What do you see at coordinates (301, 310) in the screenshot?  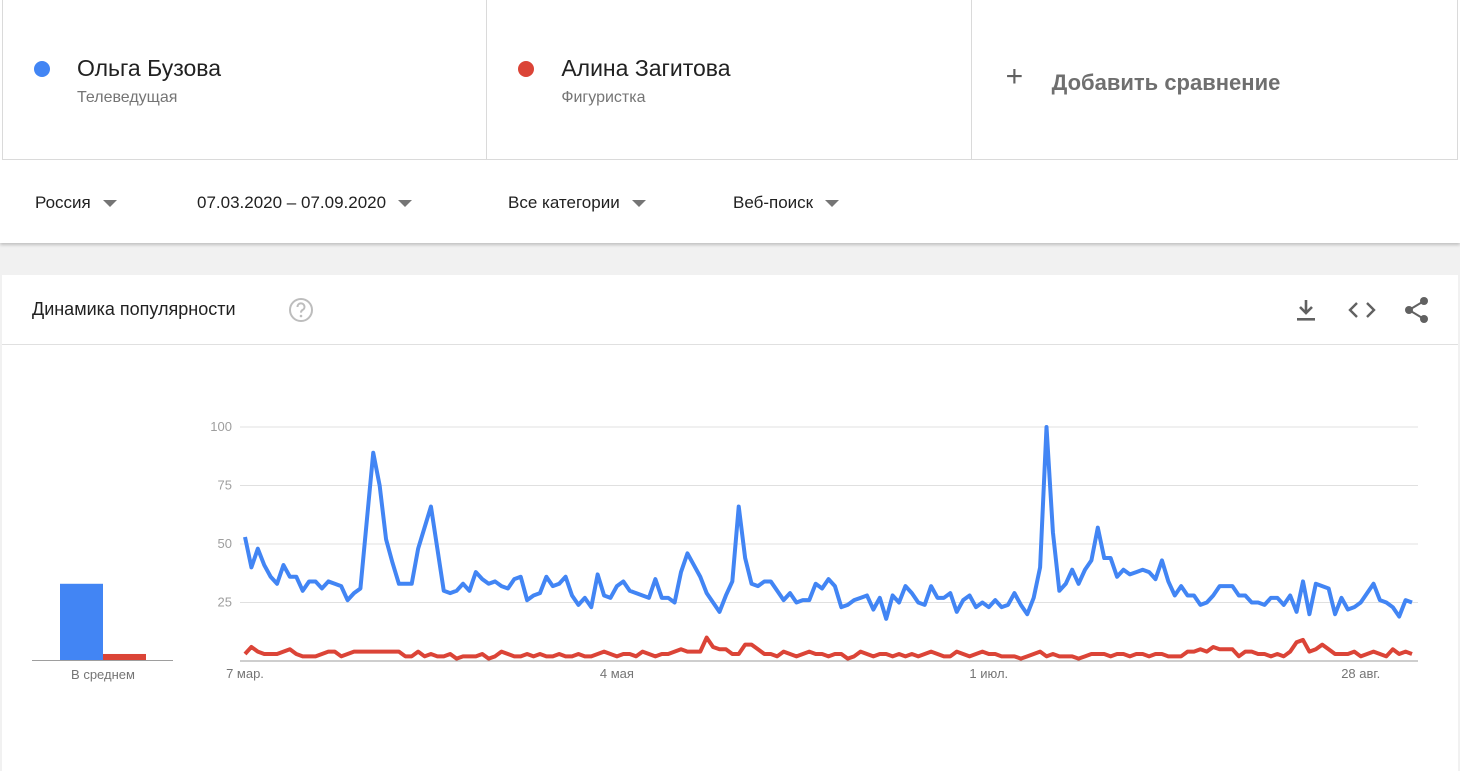 I see `help-icon` at bounding box center [301, 310].